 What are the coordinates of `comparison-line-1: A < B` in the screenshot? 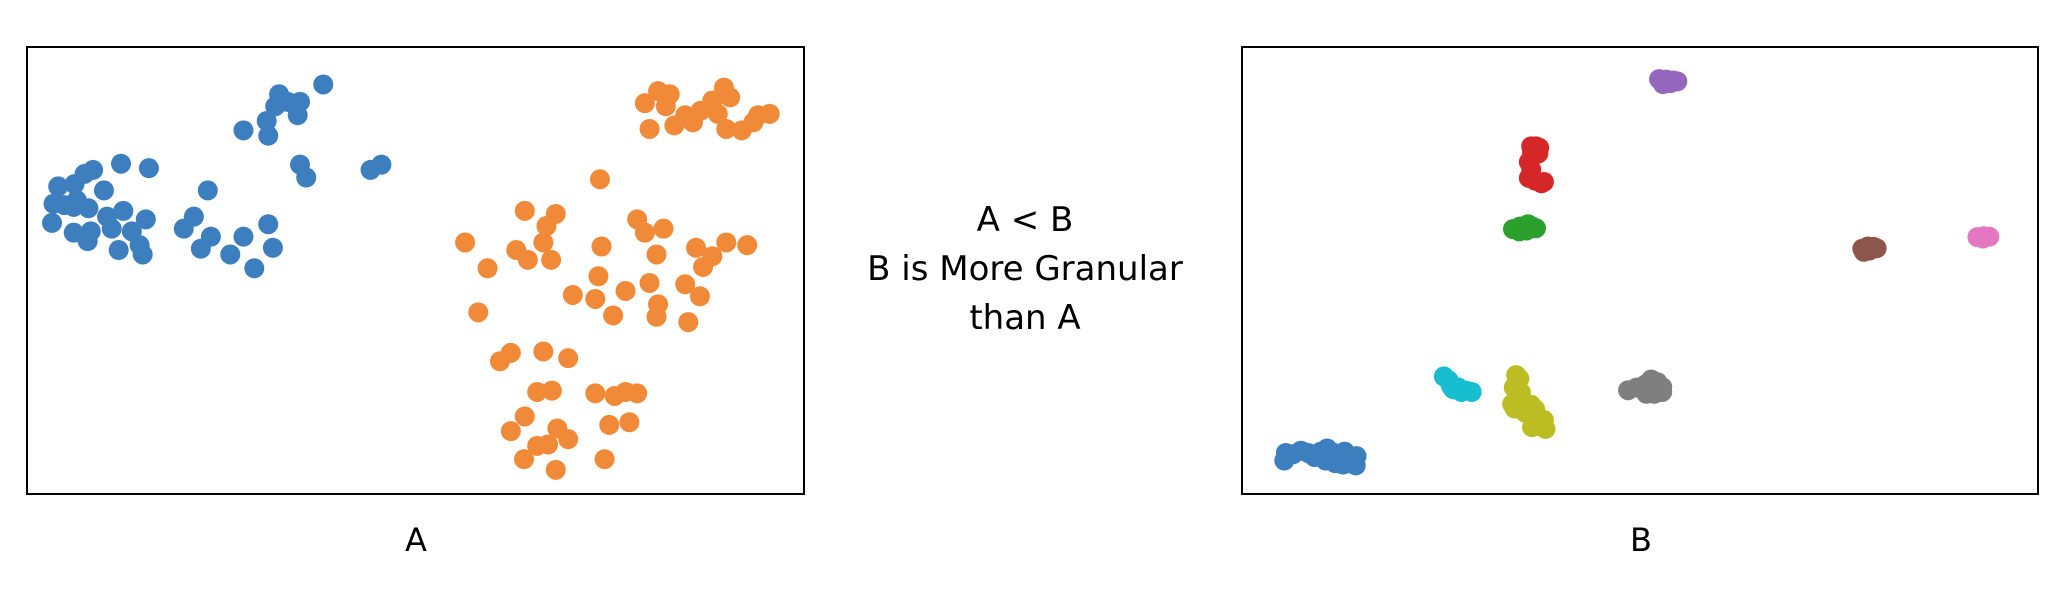 It's located at (1025, 220).